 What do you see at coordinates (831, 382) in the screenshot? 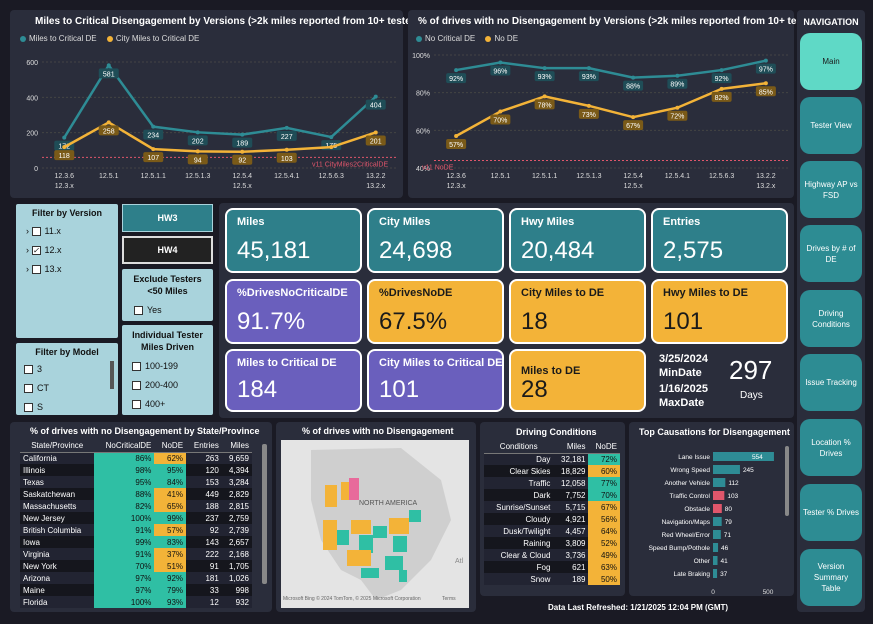
I see `nav-issue-tracking: Issue Tracking` at bounding box center [831, 382].